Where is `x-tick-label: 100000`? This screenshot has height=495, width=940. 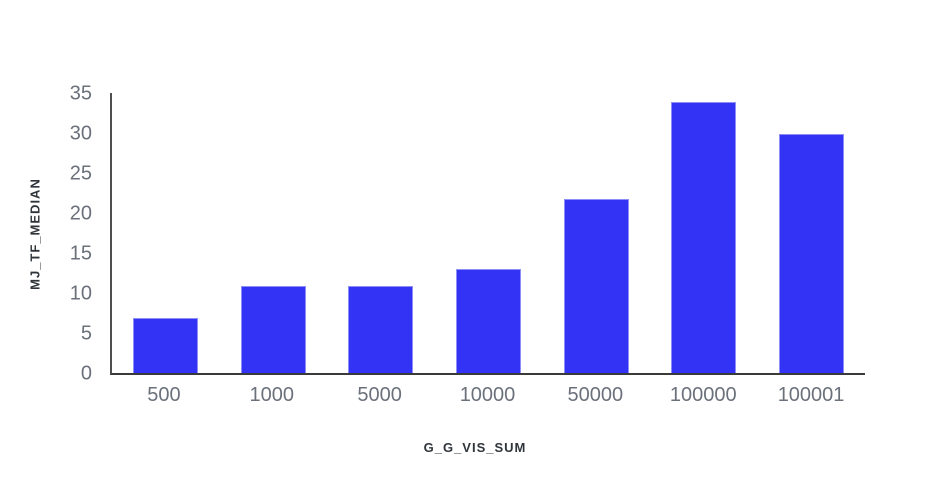 x-tick-label: 100000 is located at coordinates (703, 395).